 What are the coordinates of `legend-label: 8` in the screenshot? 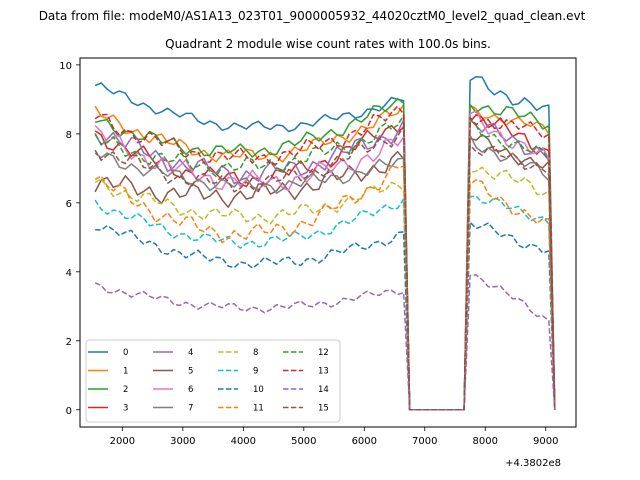 It's located at (255, 353).